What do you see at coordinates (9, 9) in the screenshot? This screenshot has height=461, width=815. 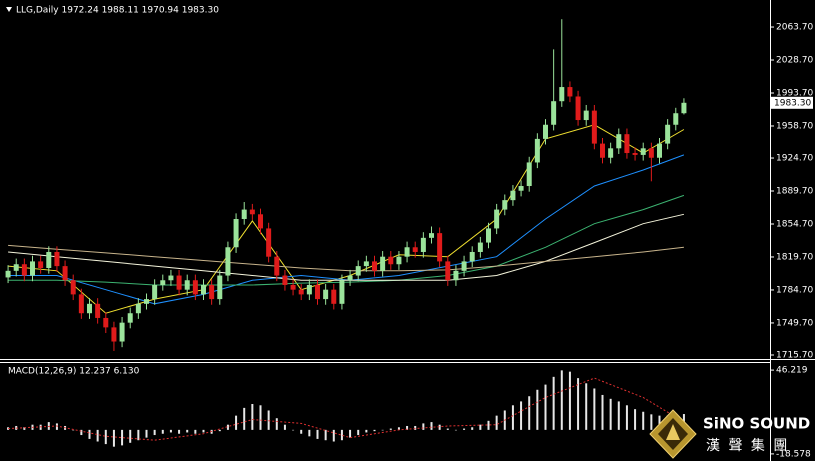 I see `menu-arrow` at bounding box center [9, 9].